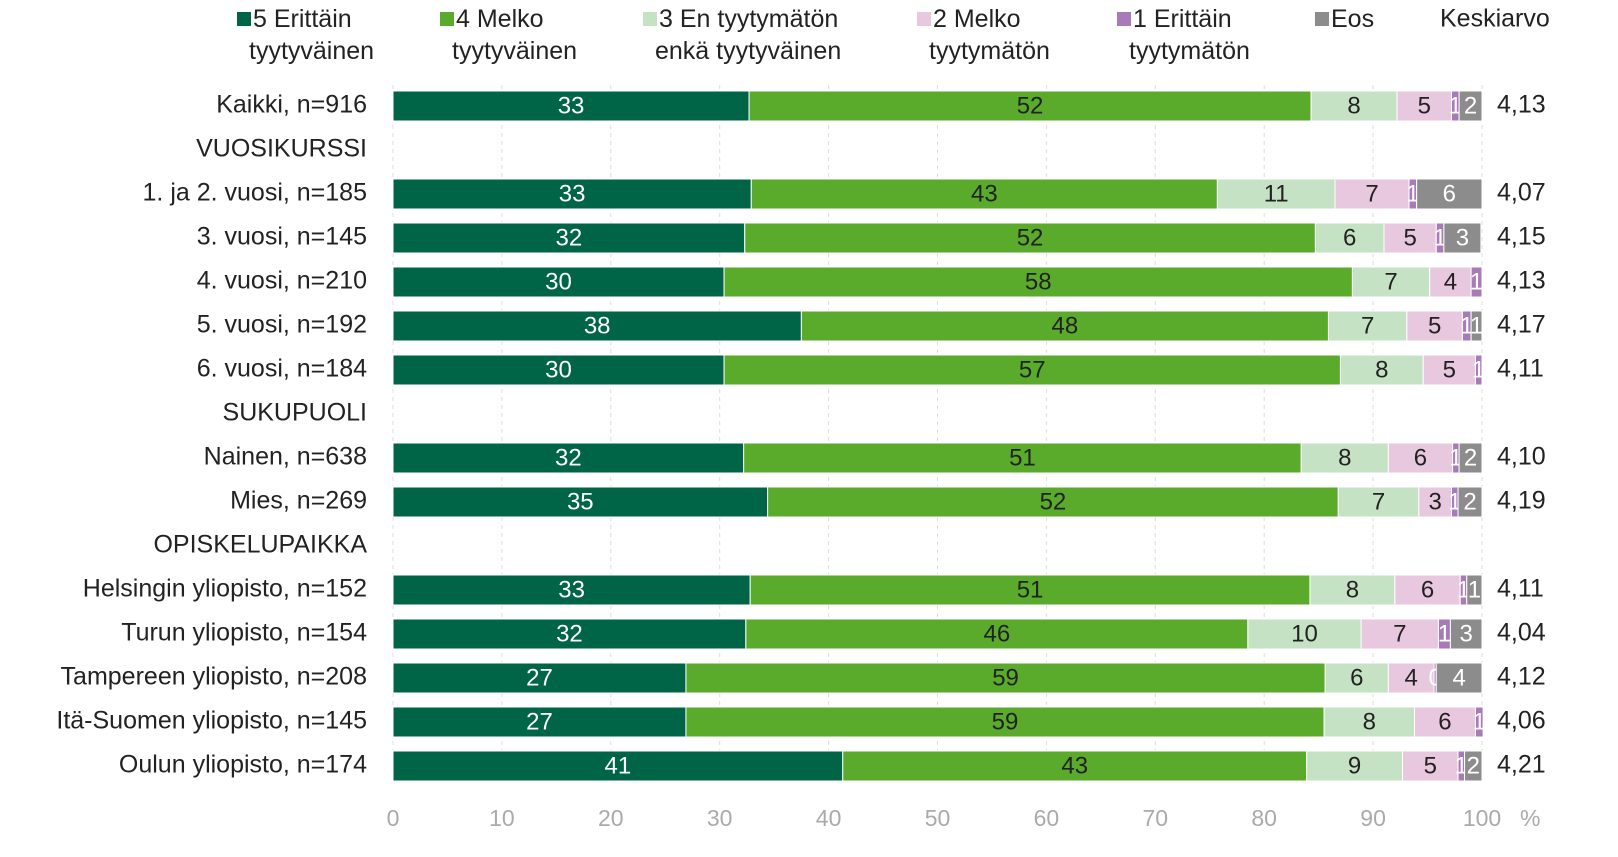  I want to click on category-label: Helsingin yliopisto, n=152, so click(225, 589).